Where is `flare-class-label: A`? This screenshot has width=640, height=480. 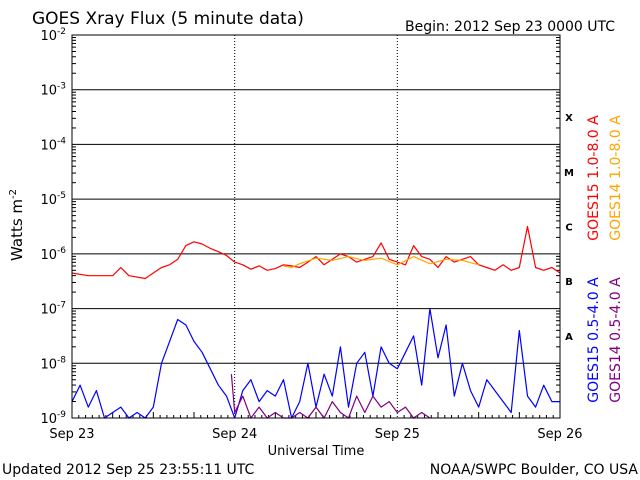
flare-class-label: A is located at coordinates (569, 337).